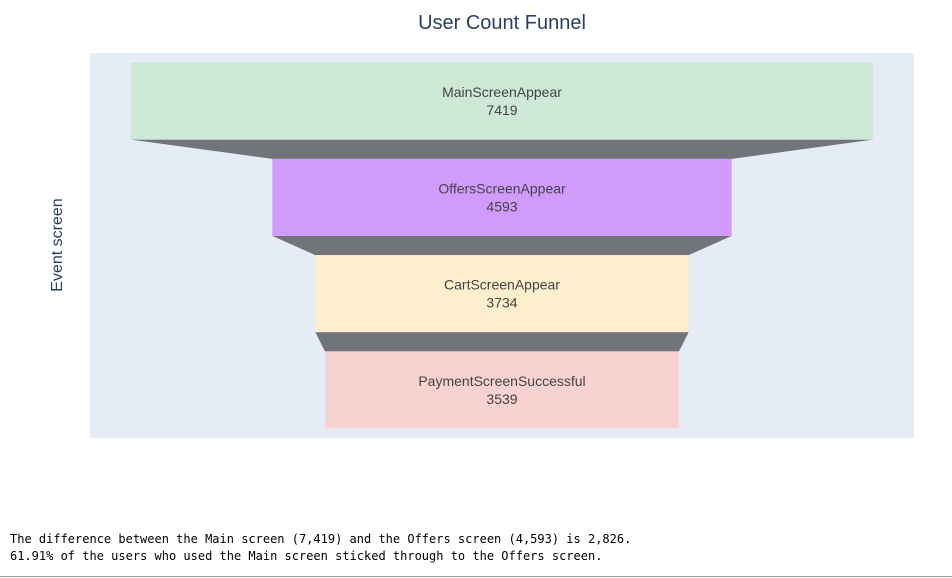 The height and width of the screenshot is (578, 952). I want to click on output-divider, so click(476, 576).